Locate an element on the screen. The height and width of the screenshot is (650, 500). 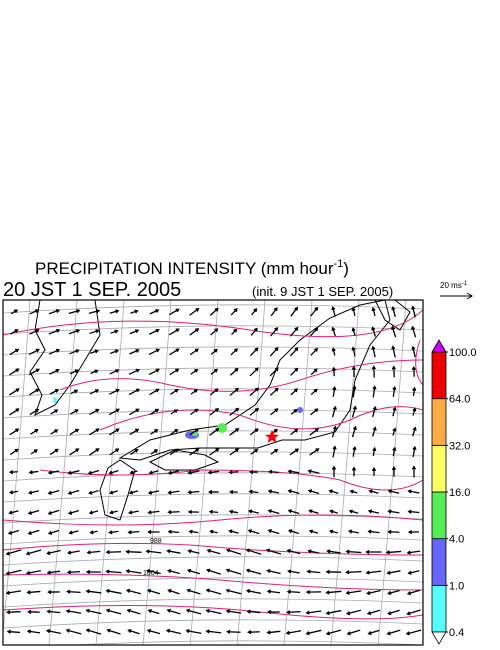
title-text: PRECIPITATION INTENSITY (mm hour is located at coordinates (184, 268).